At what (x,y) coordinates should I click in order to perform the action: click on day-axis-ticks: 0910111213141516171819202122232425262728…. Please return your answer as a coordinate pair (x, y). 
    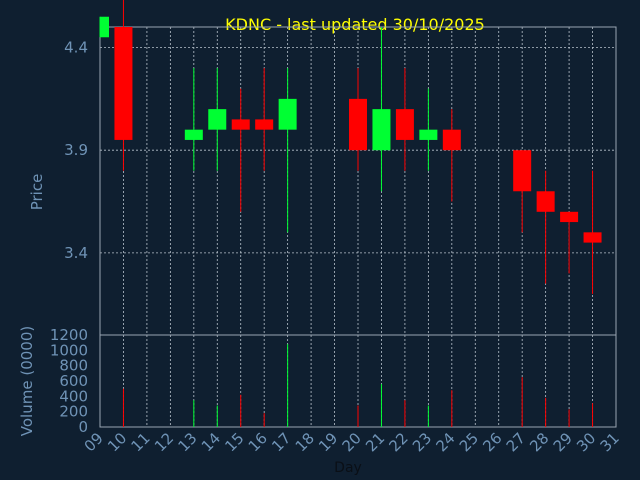
    Looking at the image, I should click on (352, 442).